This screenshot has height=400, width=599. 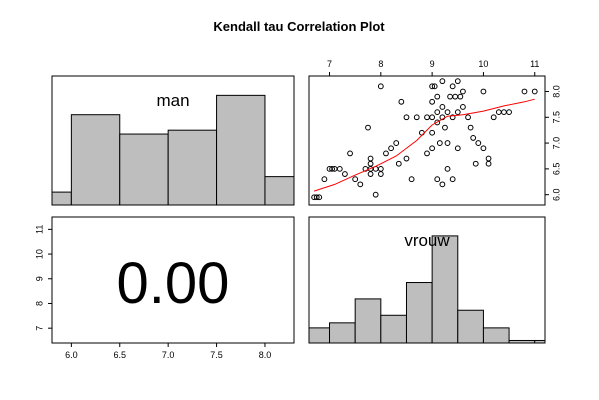 What do you see at coordinates (556, 194) in the screenshot?
I see `right-axis-tick-label-0: 6.0` at bounding box center [556, 194].